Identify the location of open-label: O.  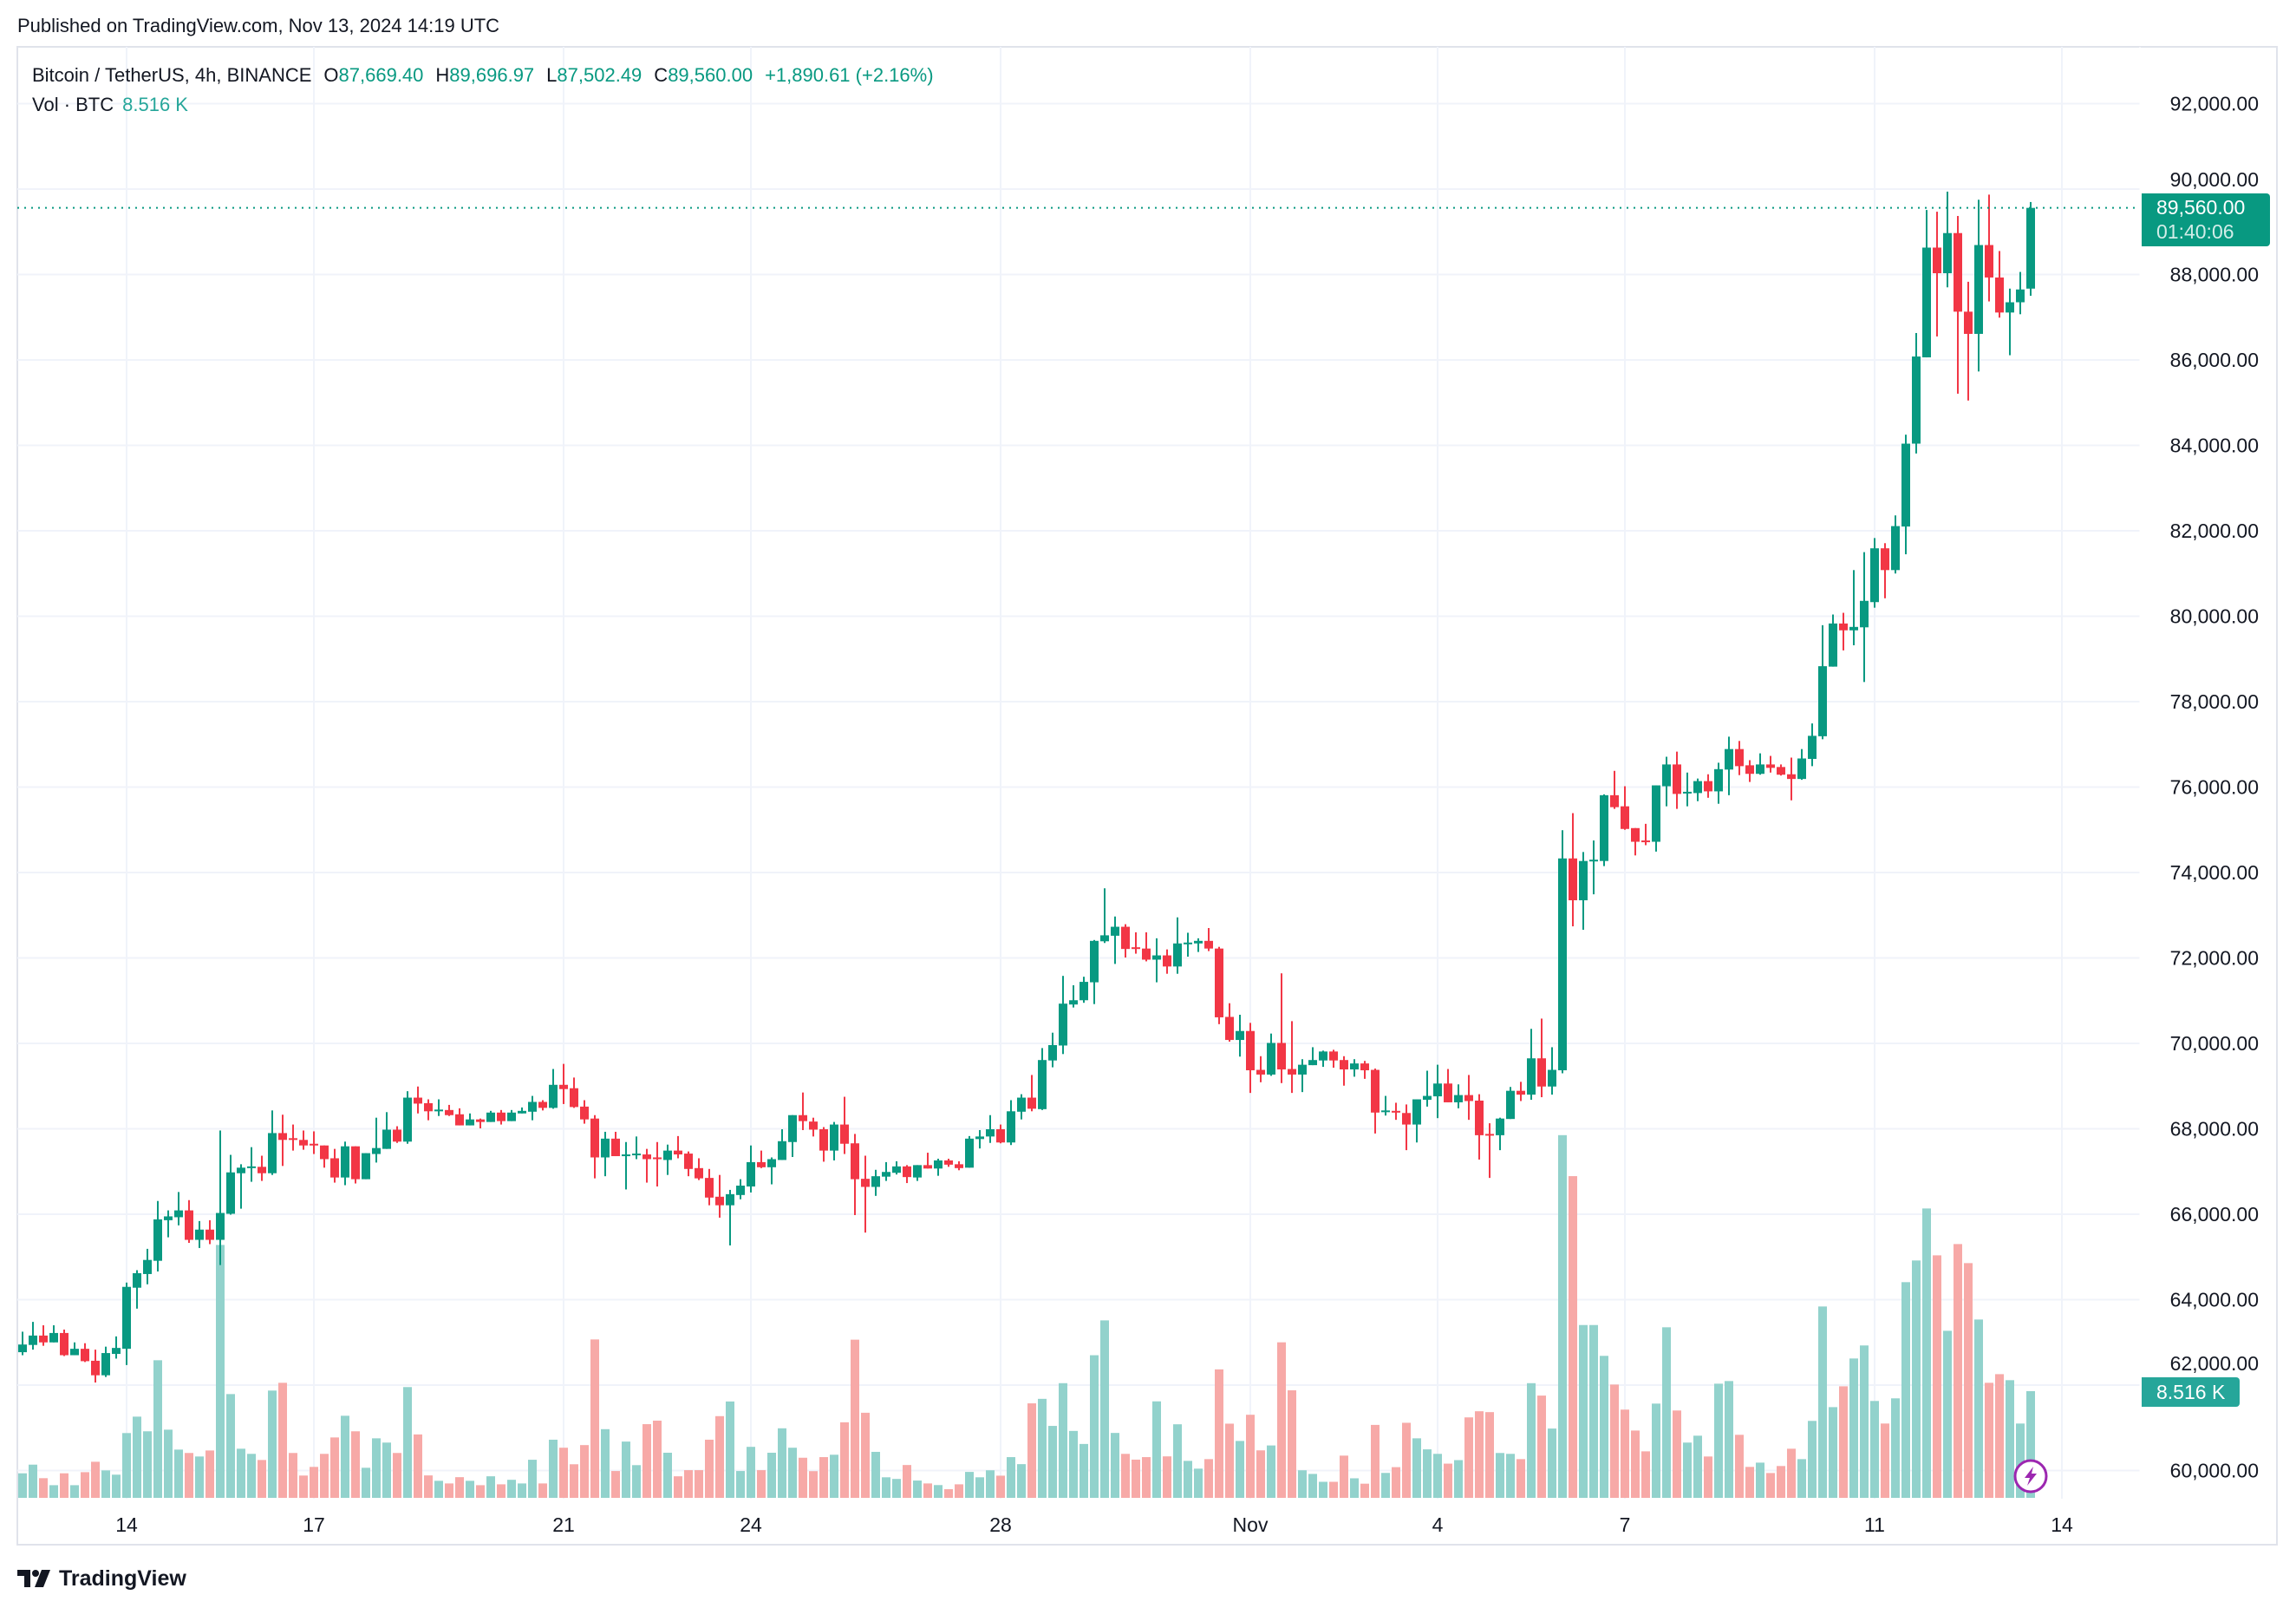
(331, 75).